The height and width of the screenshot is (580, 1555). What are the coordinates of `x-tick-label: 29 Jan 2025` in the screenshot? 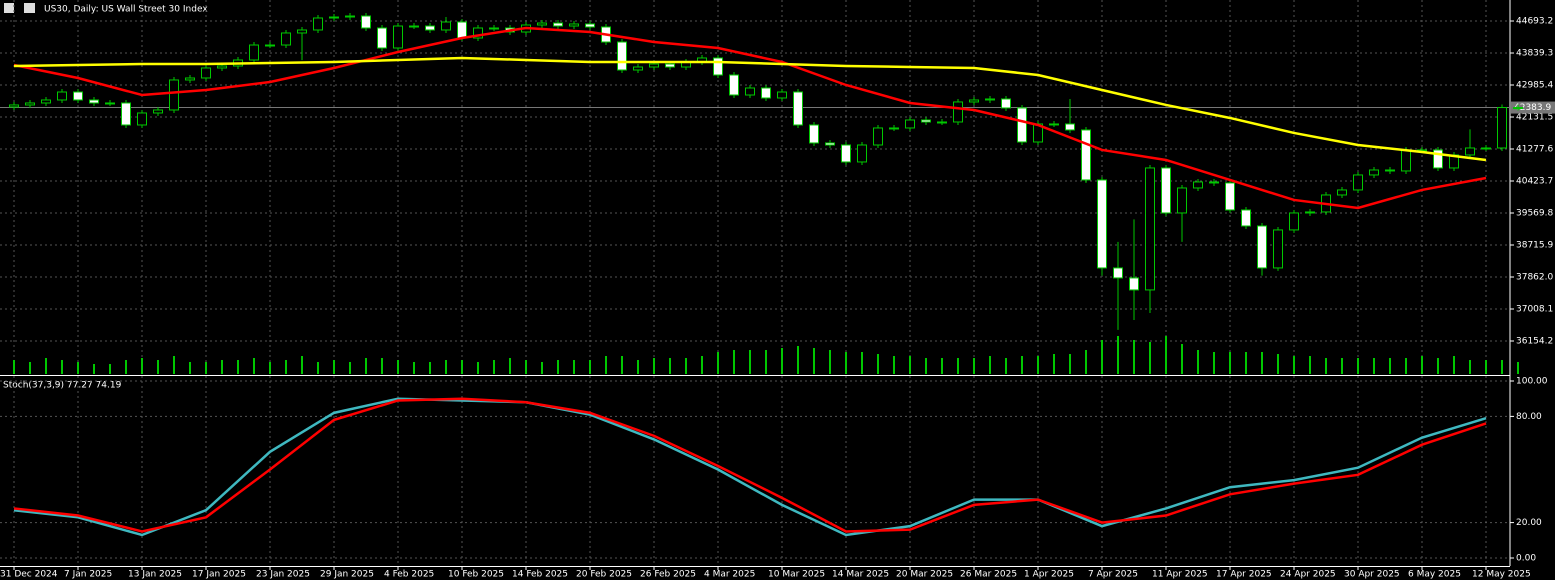 It's located at (347, 575).